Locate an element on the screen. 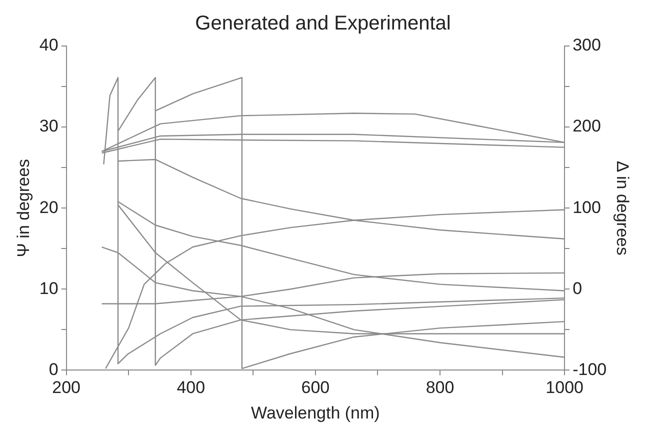  y-tick-label: 30 is located at coordinates (48, 126).